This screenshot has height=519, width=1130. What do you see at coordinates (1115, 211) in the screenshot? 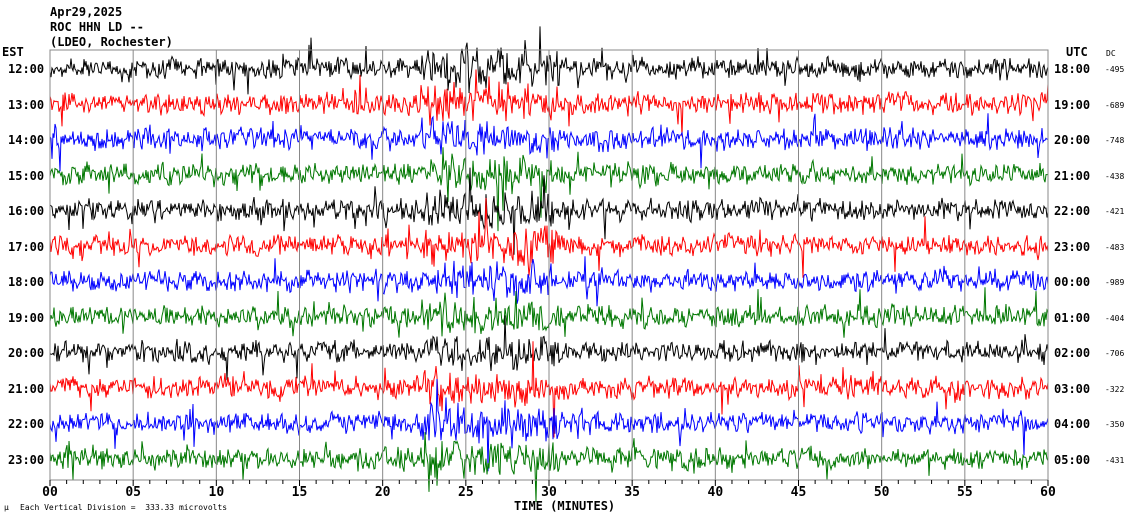
I see `dc-value: -421` at bounding box center [1115, 211].